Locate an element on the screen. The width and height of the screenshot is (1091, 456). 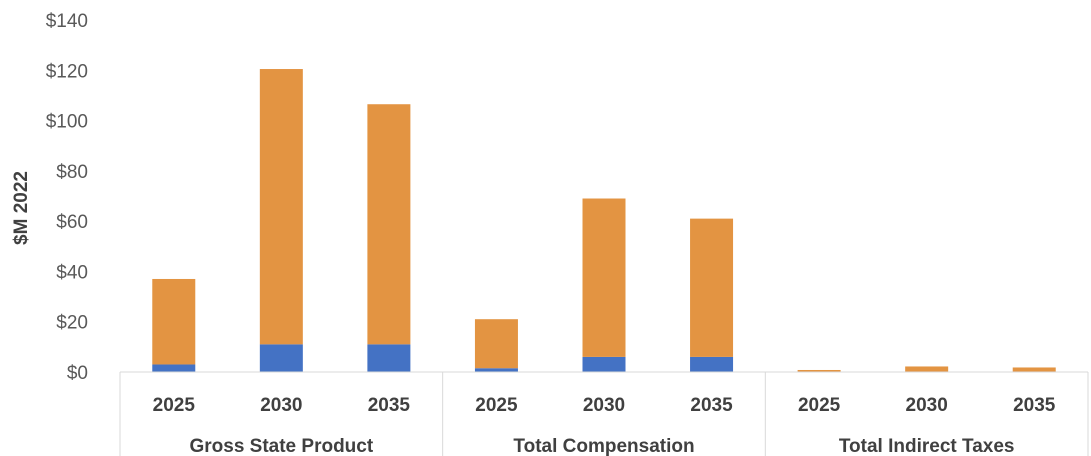
x-group-label: Total Indirect Taxes is located at coordinates (927, 446).